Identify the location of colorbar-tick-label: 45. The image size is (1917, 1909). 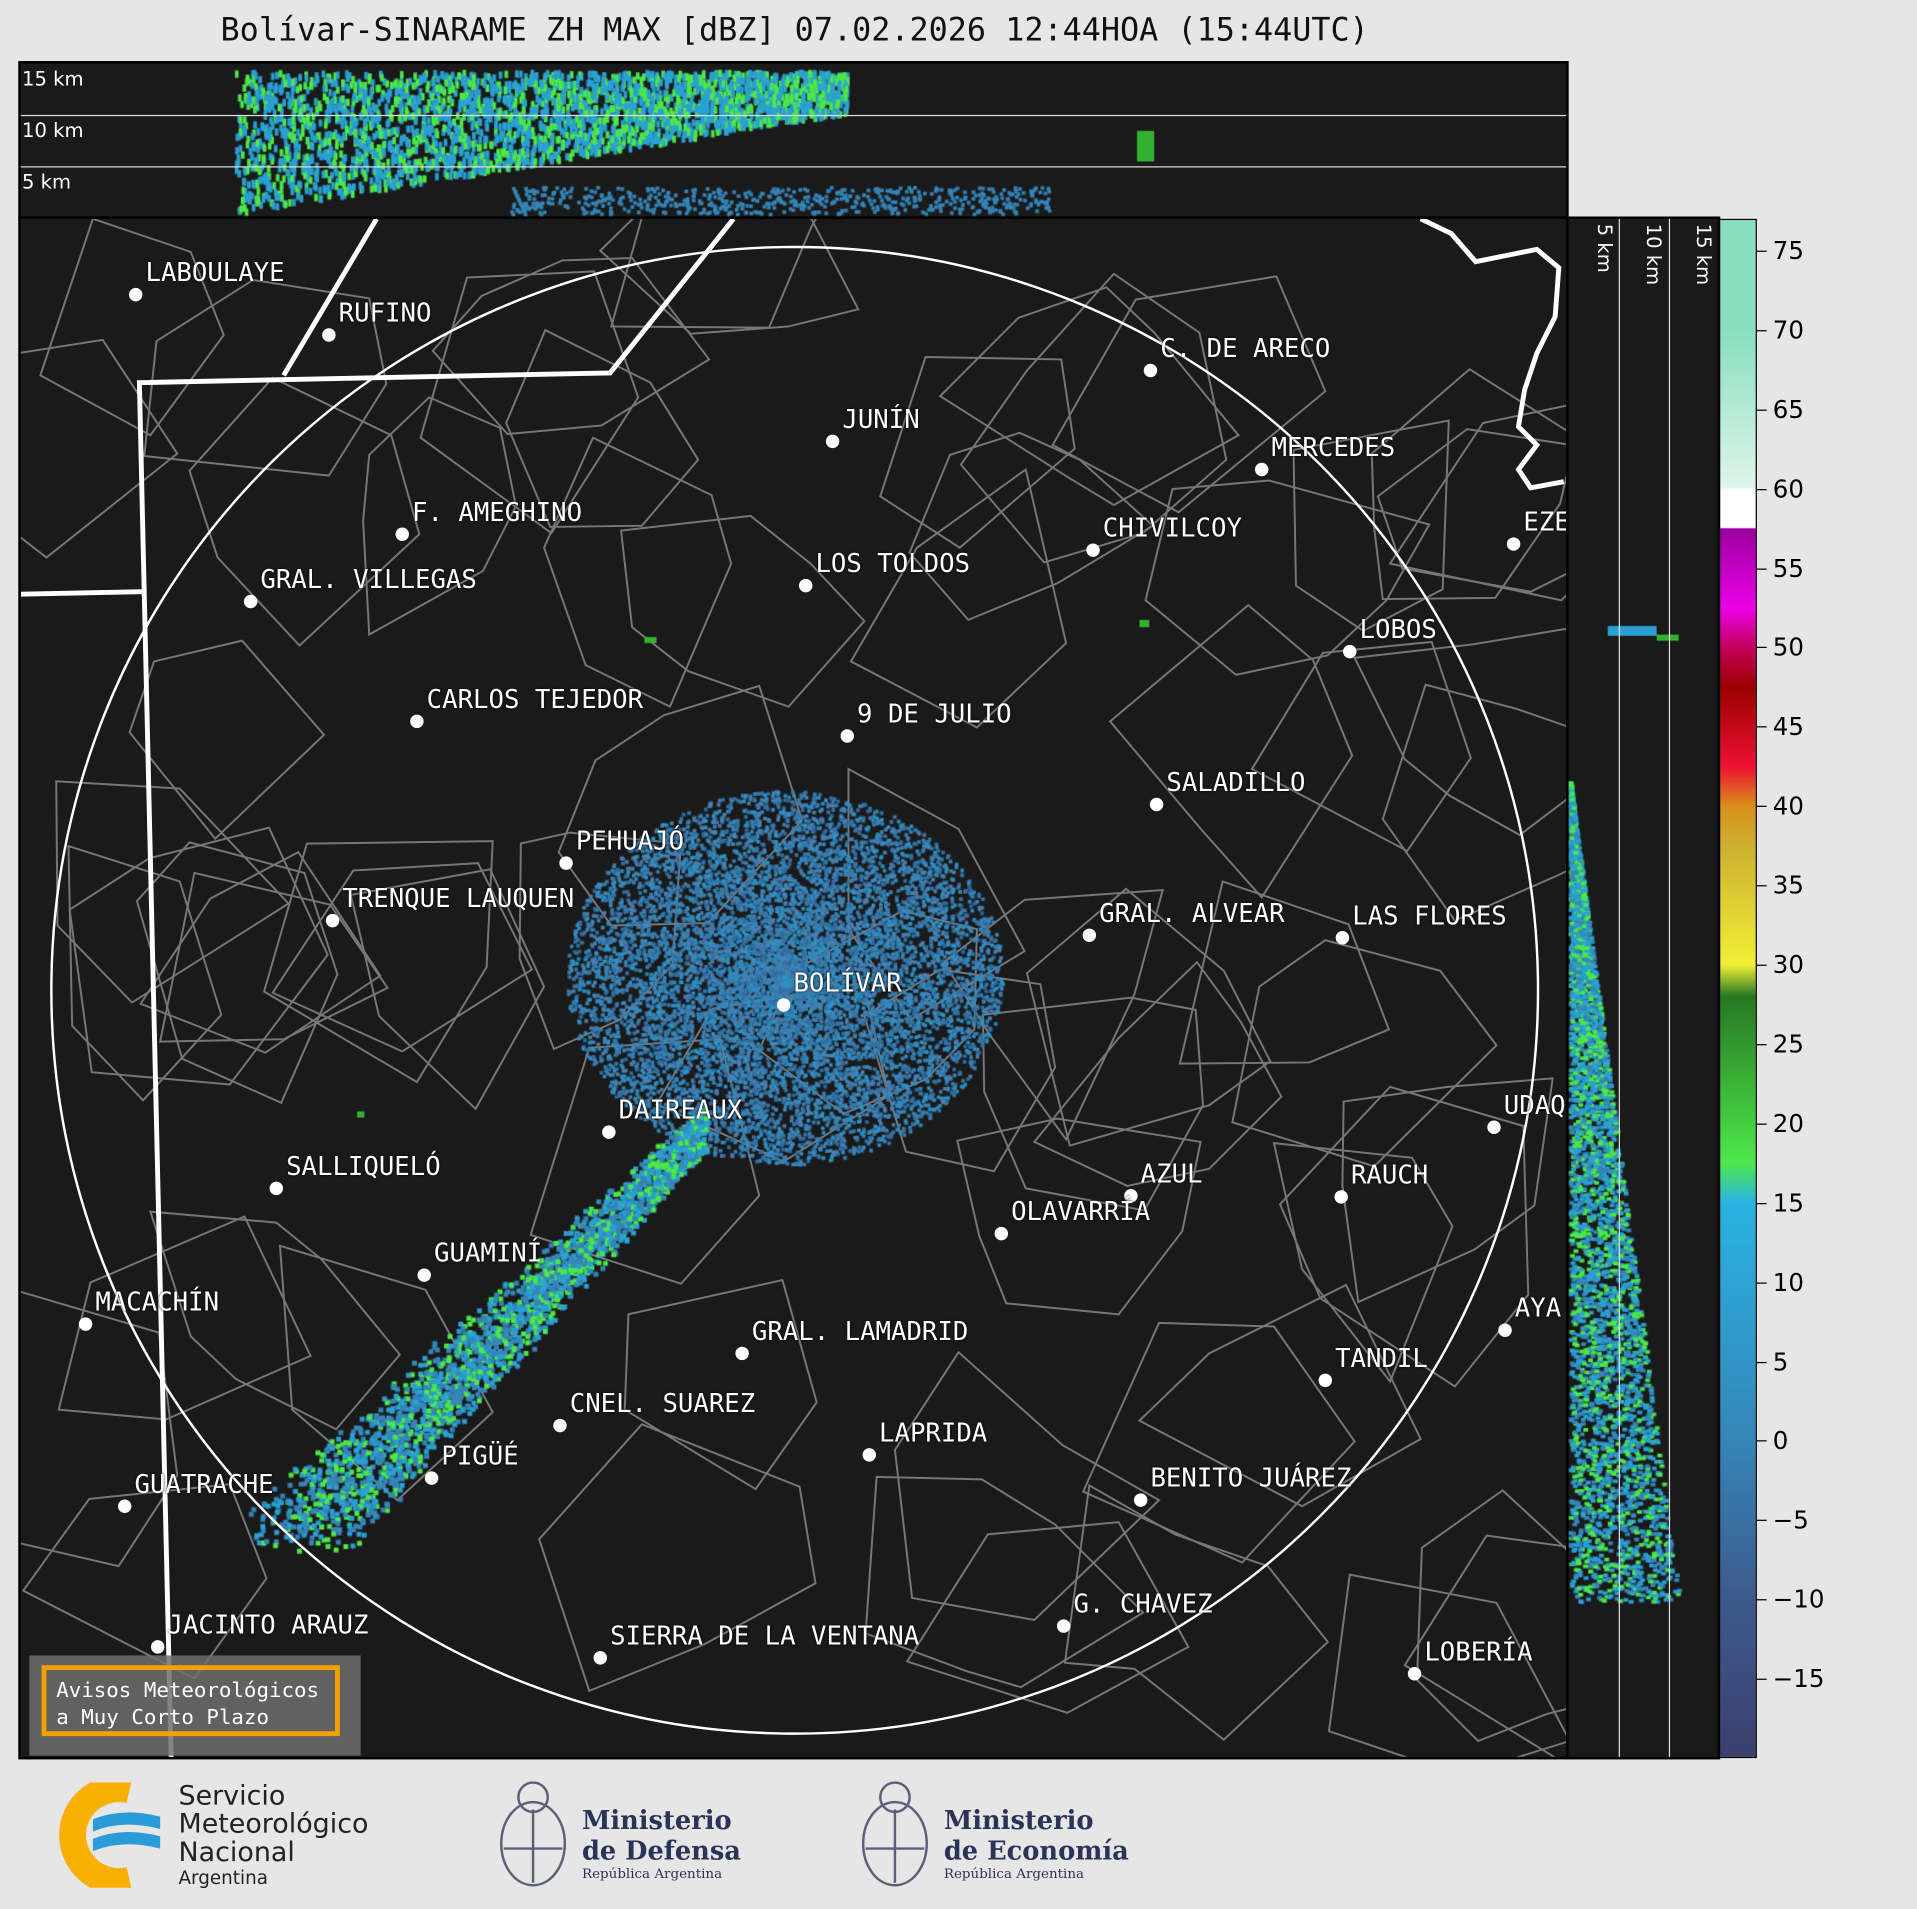
(1788, 726).